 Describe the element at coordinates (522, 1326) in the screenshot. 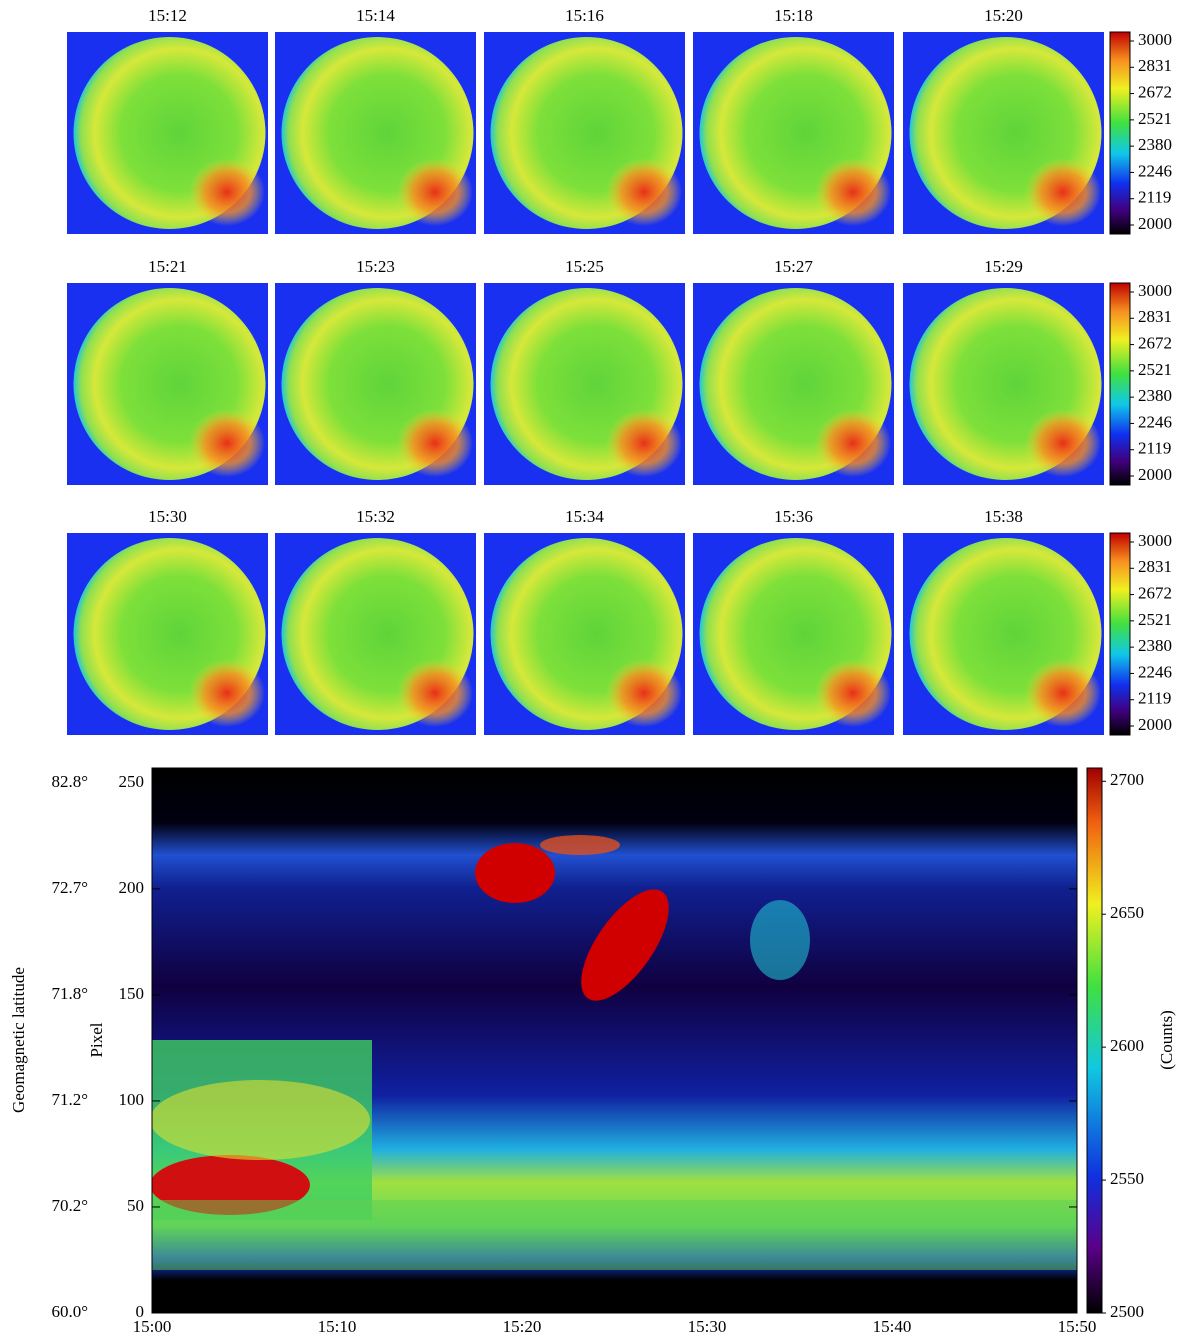

I see `x-tick-label: 15:20` at that location.